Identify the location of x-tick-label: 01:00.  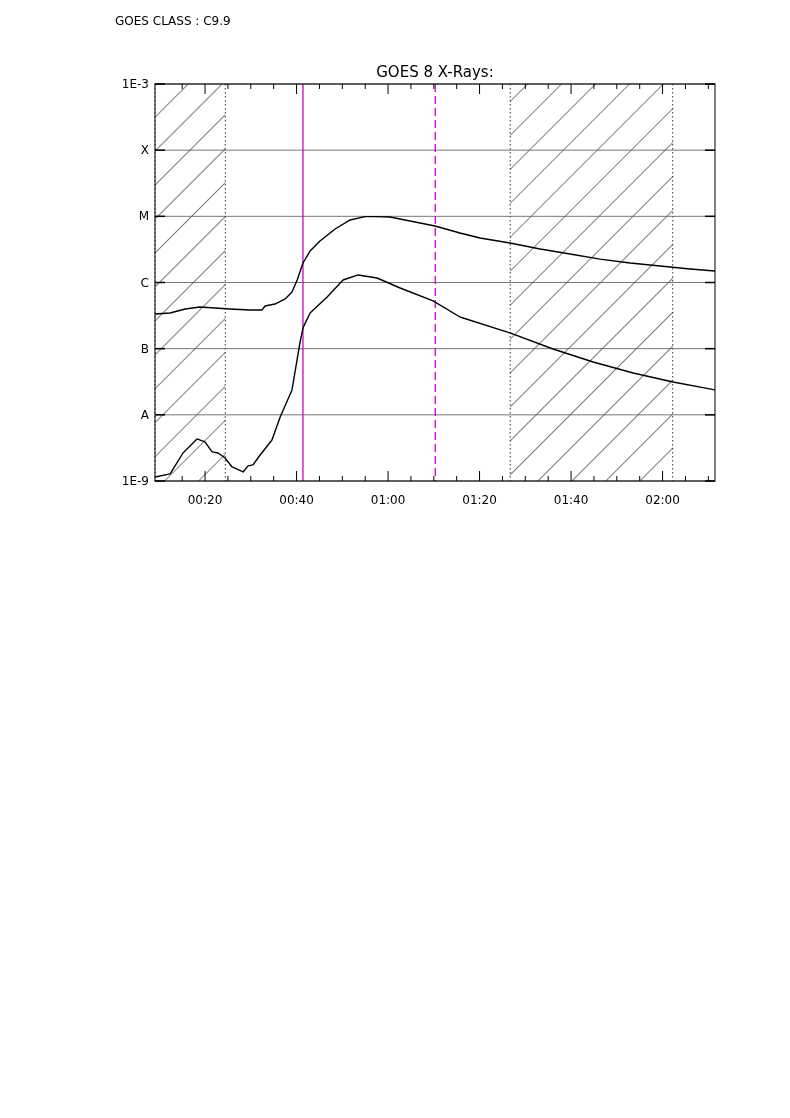
(388, 500).